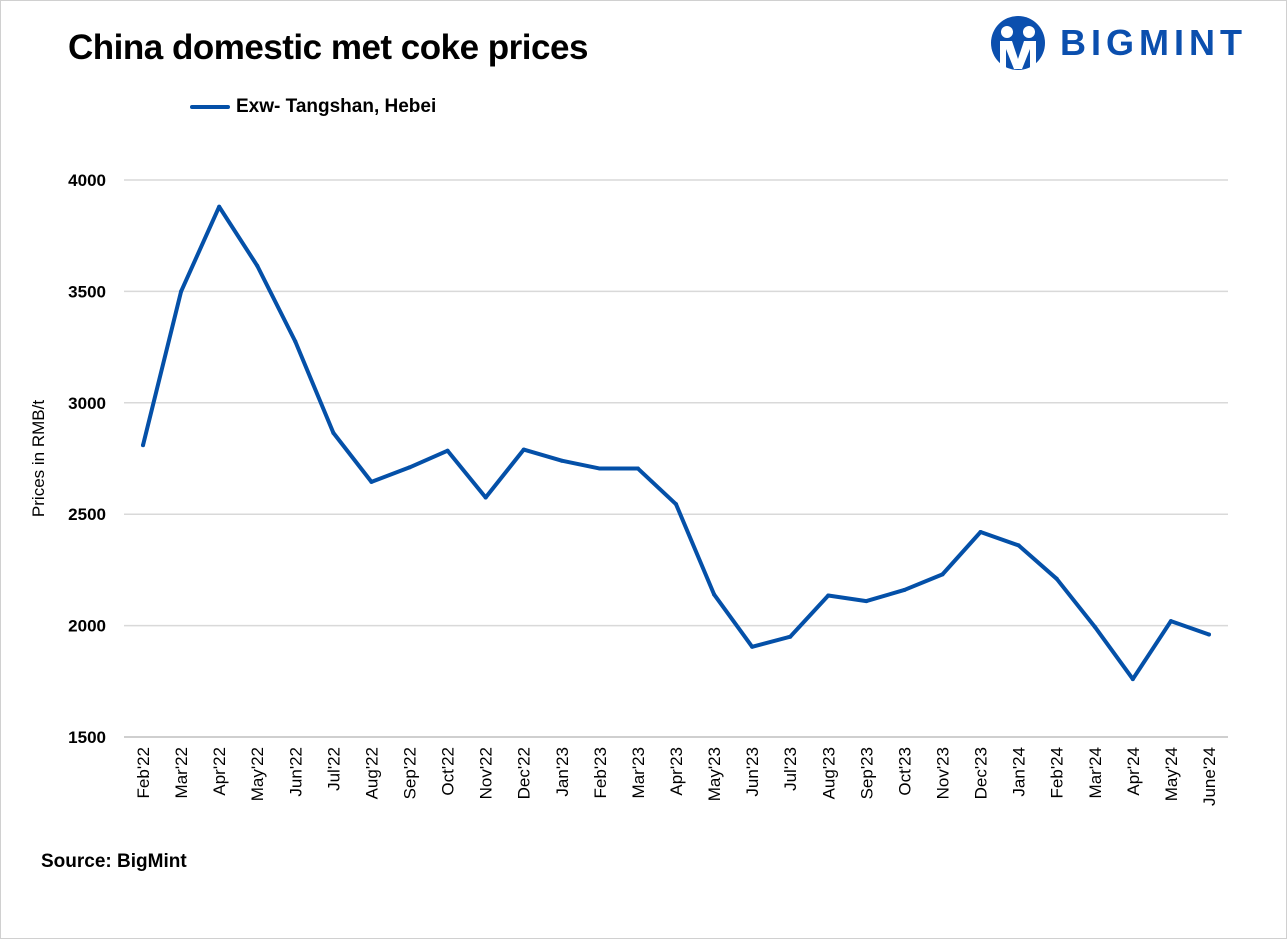  I want to click on legend-swatch, so click(210, 107).